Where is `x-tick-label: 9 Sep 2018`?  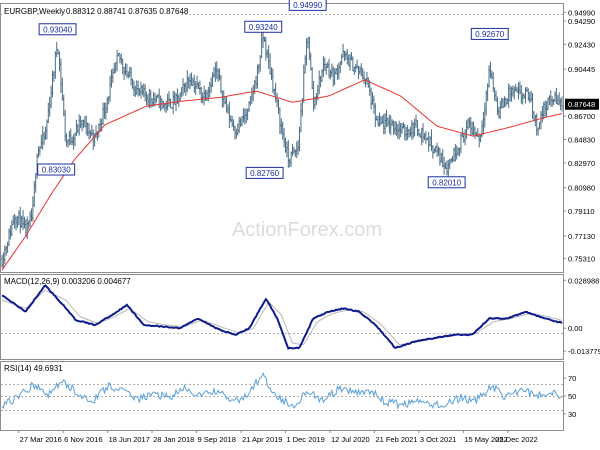 x-tick-label: 9 Sep 2018 is located at coordinates (217, 439).